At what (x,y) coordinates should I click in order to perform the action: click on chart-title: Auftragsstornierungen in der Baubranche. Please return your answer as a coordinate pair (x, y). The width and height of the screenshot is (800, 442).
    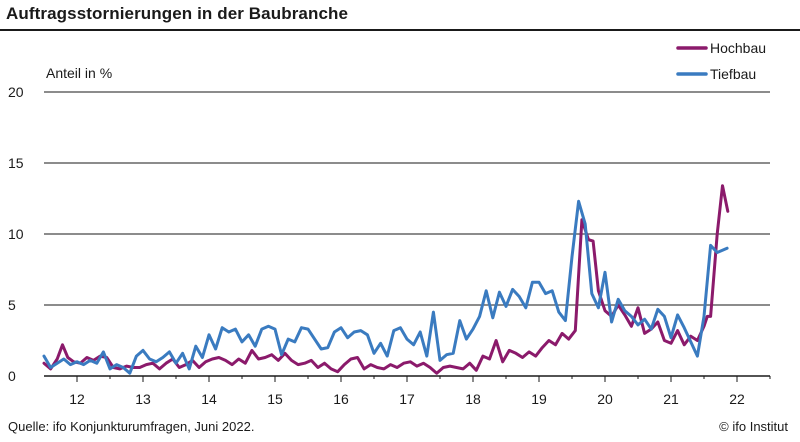
    Looking at the image, I should click on (177, 13).